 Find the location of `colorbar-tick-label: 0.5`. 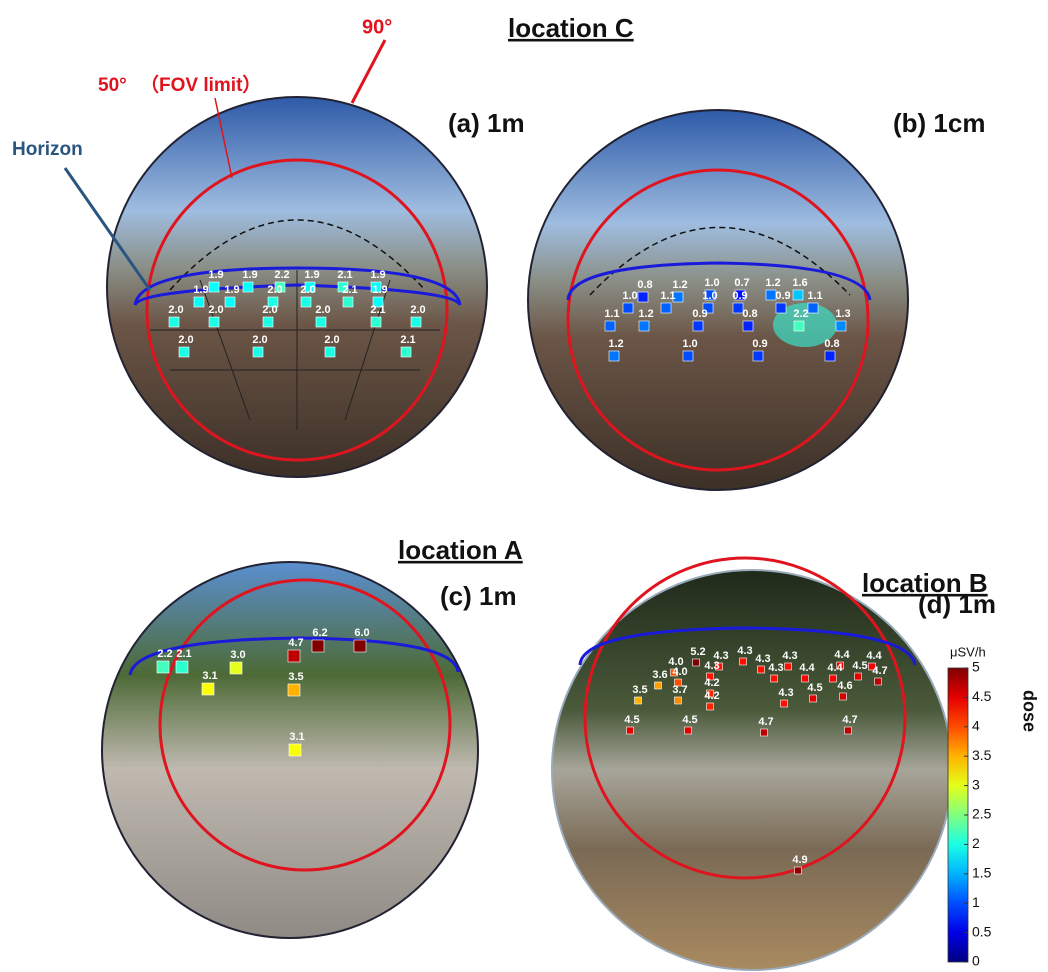

colorbar-tick-label: 0.5 is located at coordinates (982, 931).